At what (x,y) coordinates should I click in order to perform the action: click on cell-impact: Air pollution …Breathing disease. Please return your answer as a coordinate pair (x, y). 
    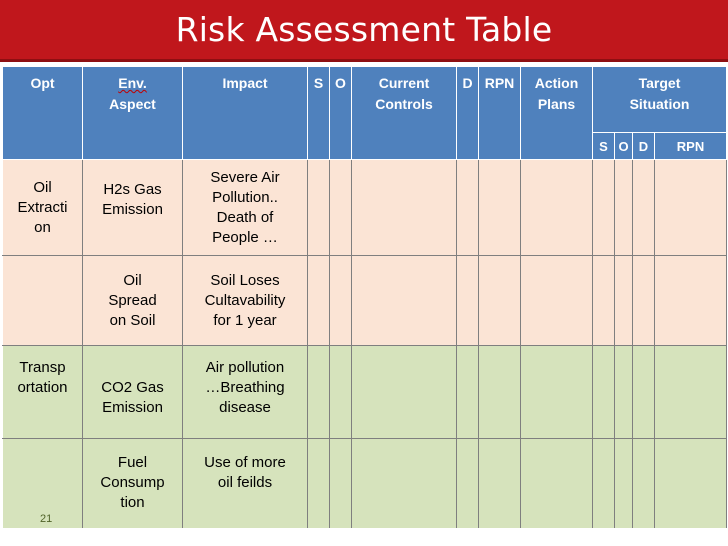
    Looking at the image, I should click on (245, 392).